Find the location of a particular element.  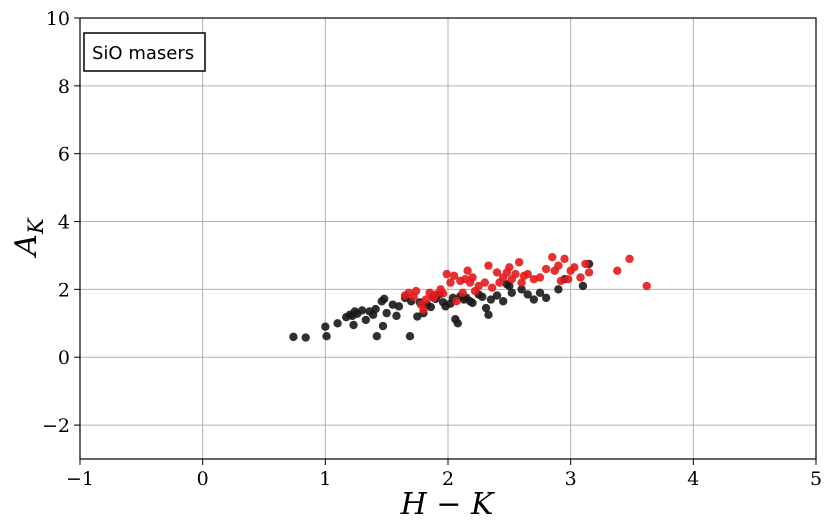

x-tick-label: −1 is located at coordinates (80, 479).